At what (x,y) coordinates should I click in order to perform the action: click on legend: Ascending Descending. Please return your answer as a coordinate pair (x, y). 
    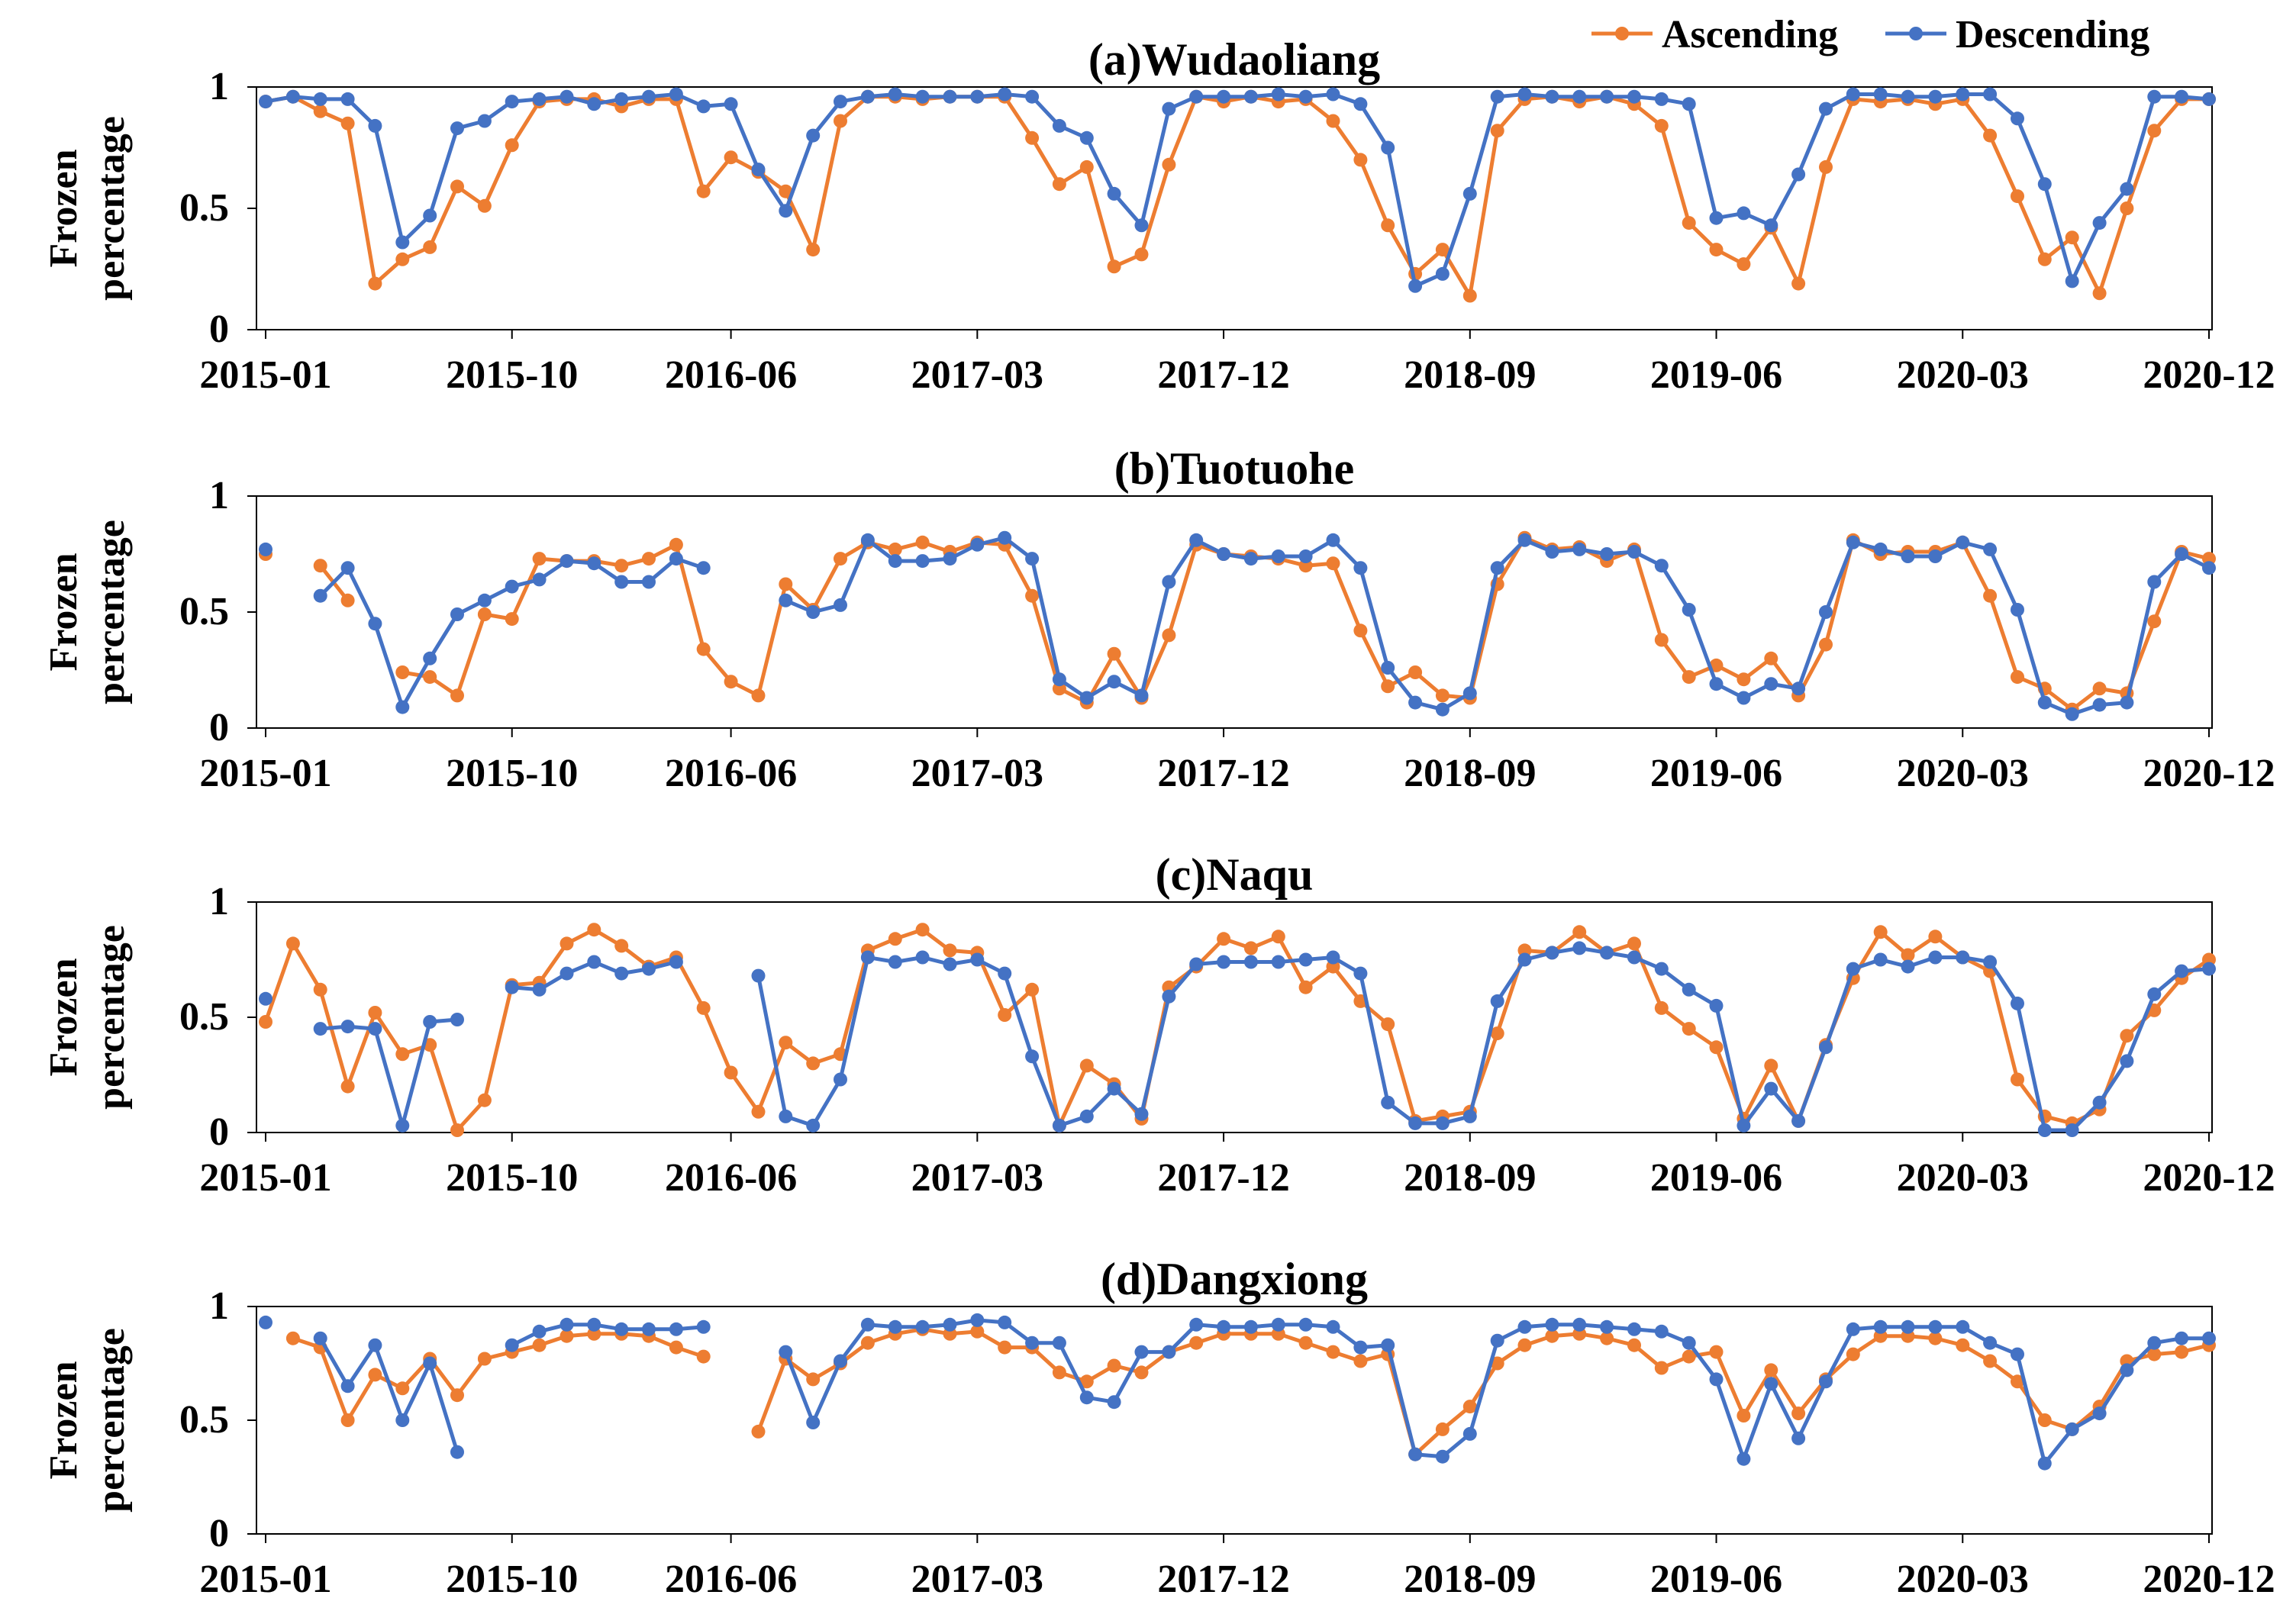
    Looking at the image, I should click on (1870, 34).